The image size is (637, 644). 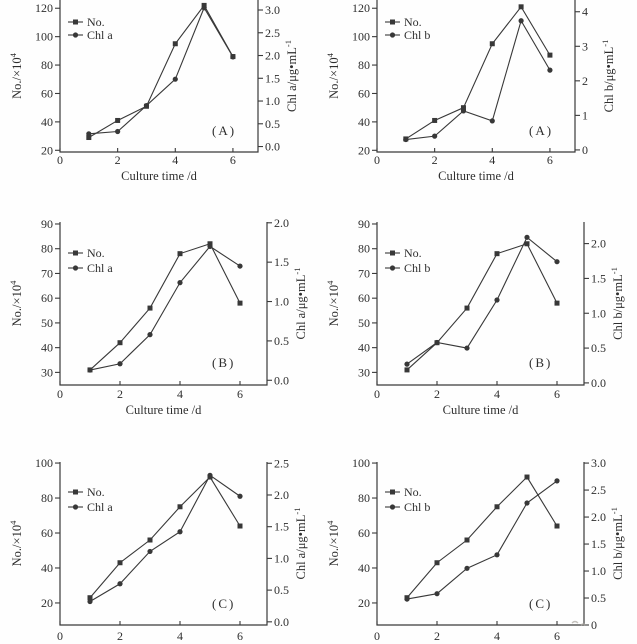 I want to click on legend-label: No., so click(x=413, y=22).